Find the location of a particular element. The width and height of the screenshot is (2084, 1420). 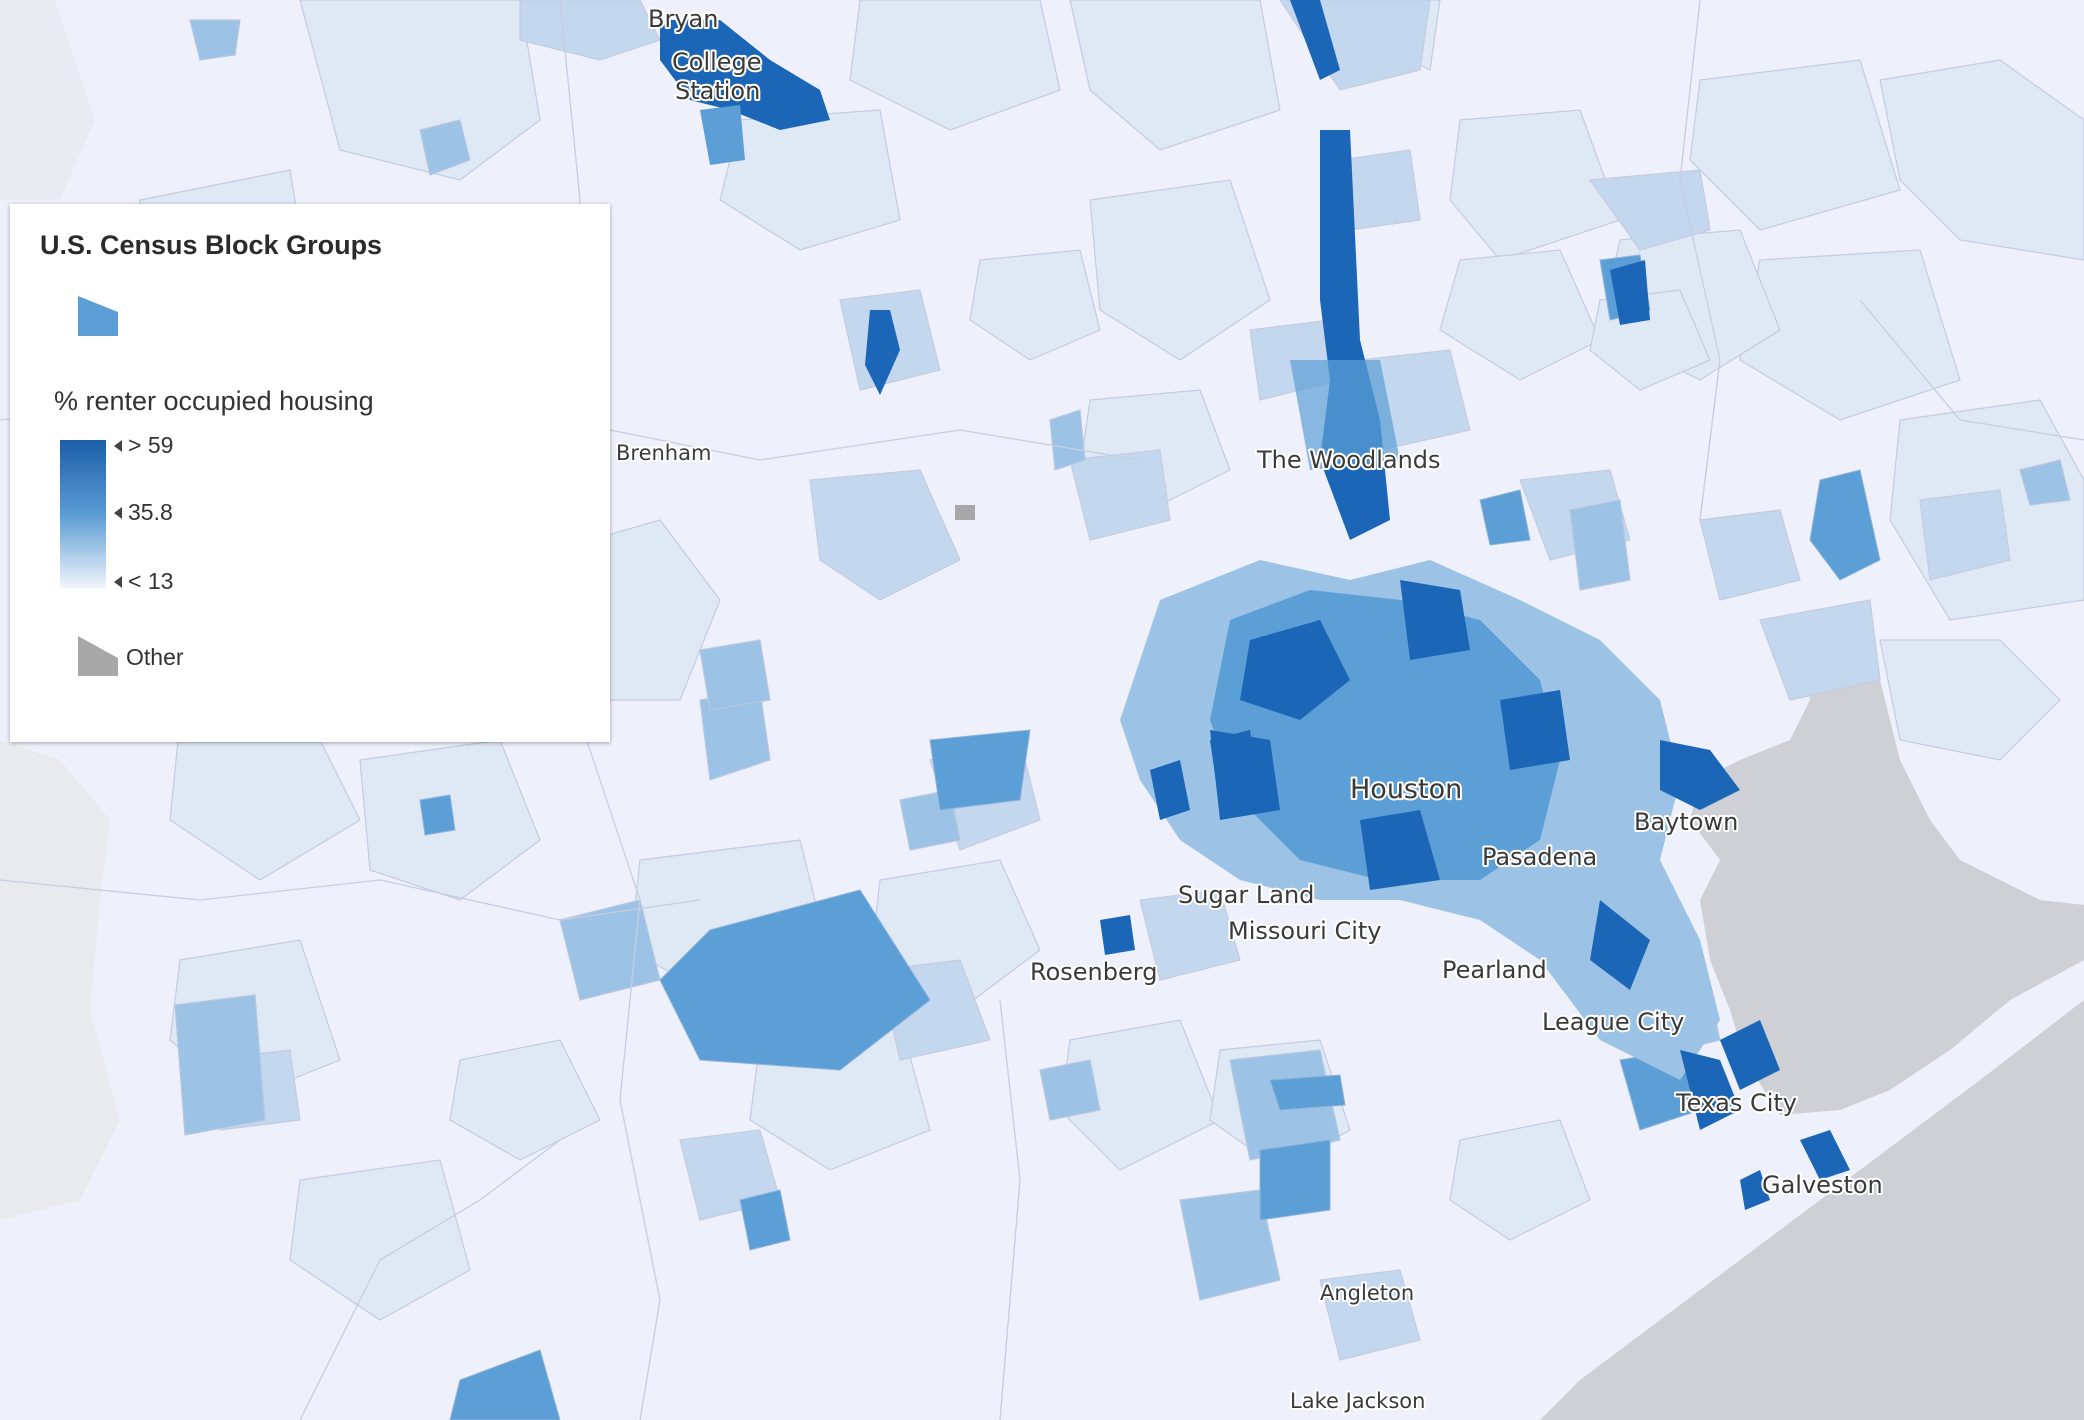

city-label-sugar-land: Sugar Land is located at coordinates (1246, 895).